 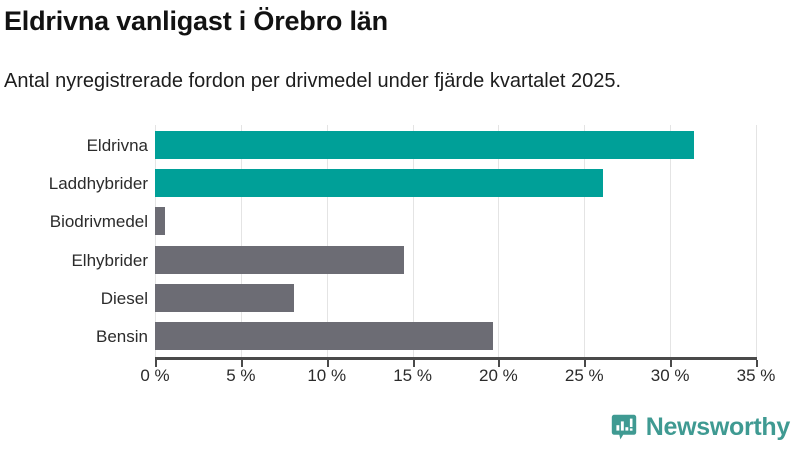 What do you see at coordinates (498, 375) in the screenshot?
I see `x-axis-tick-label: 20 %` at bounding box center [498, 375].